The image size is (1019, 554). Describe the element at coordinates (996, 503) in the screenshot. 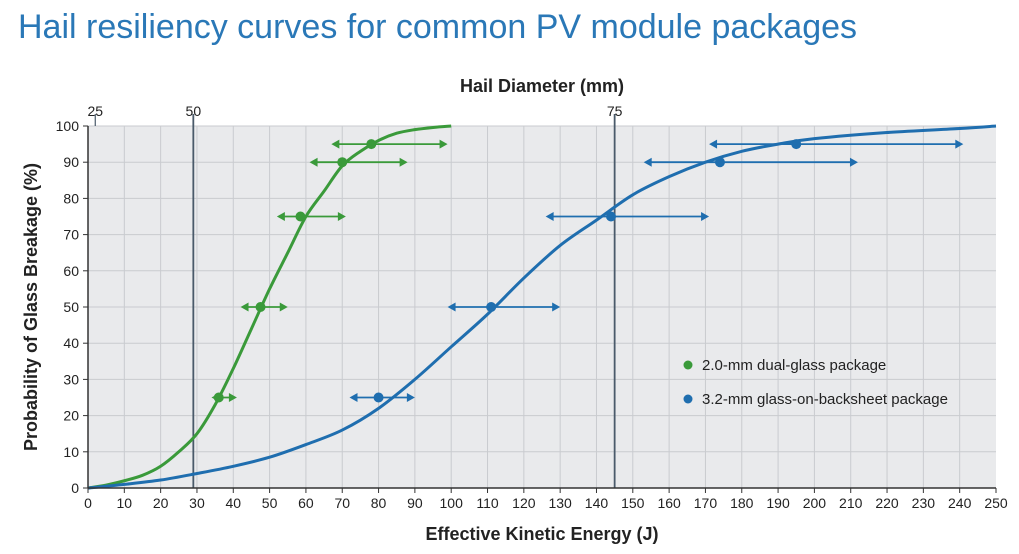

I see `x-tick-label: 250` at that location.